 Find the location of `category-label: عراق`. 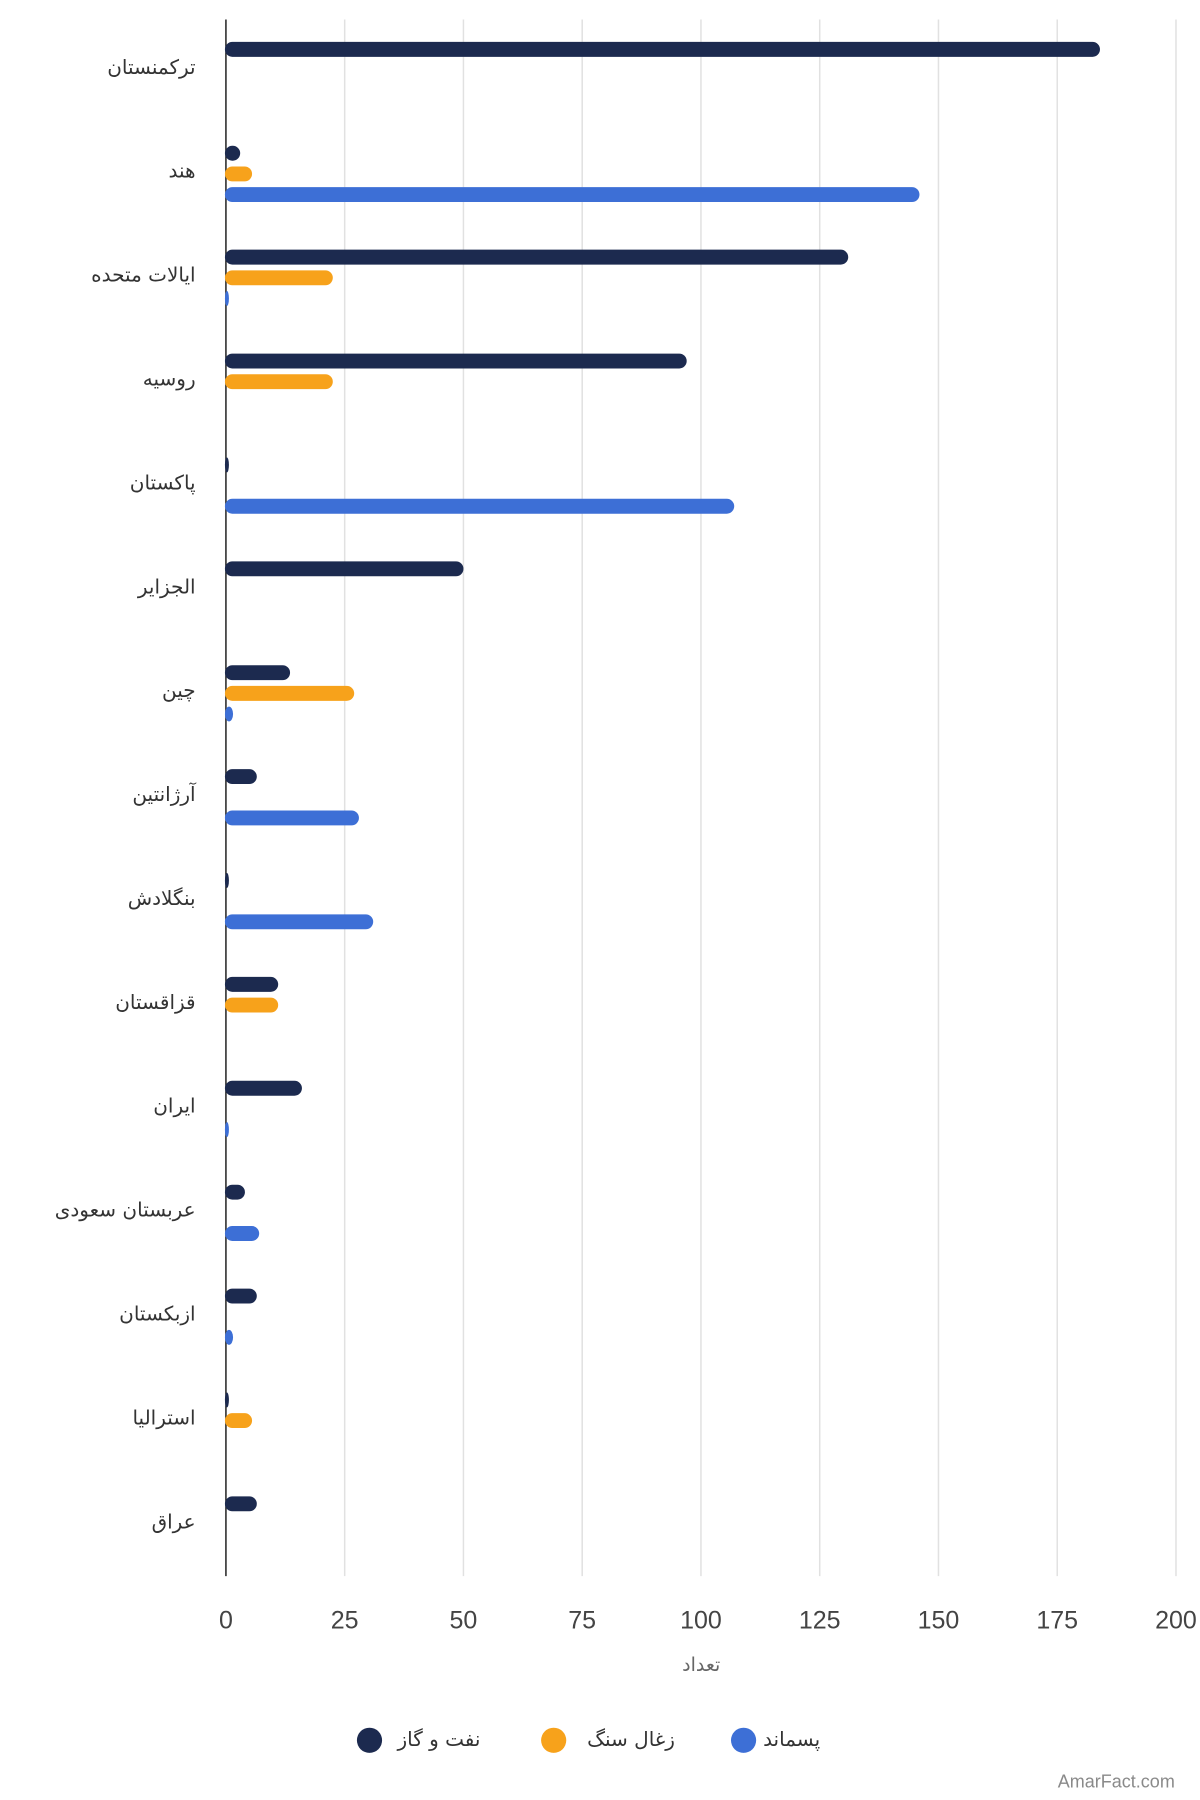

category-label: عراق is located at coordinates (174, 1521).